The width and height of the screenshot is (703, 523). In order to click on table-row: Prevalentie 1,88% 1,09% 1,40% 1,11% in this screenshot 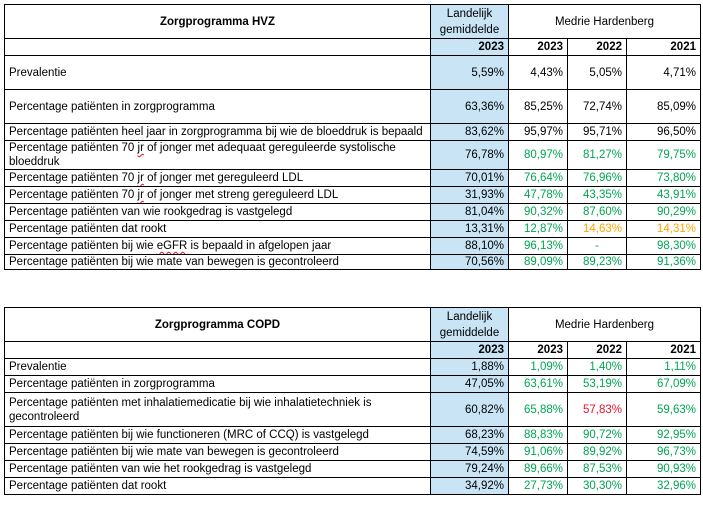, I will do `click(352, 367)`.